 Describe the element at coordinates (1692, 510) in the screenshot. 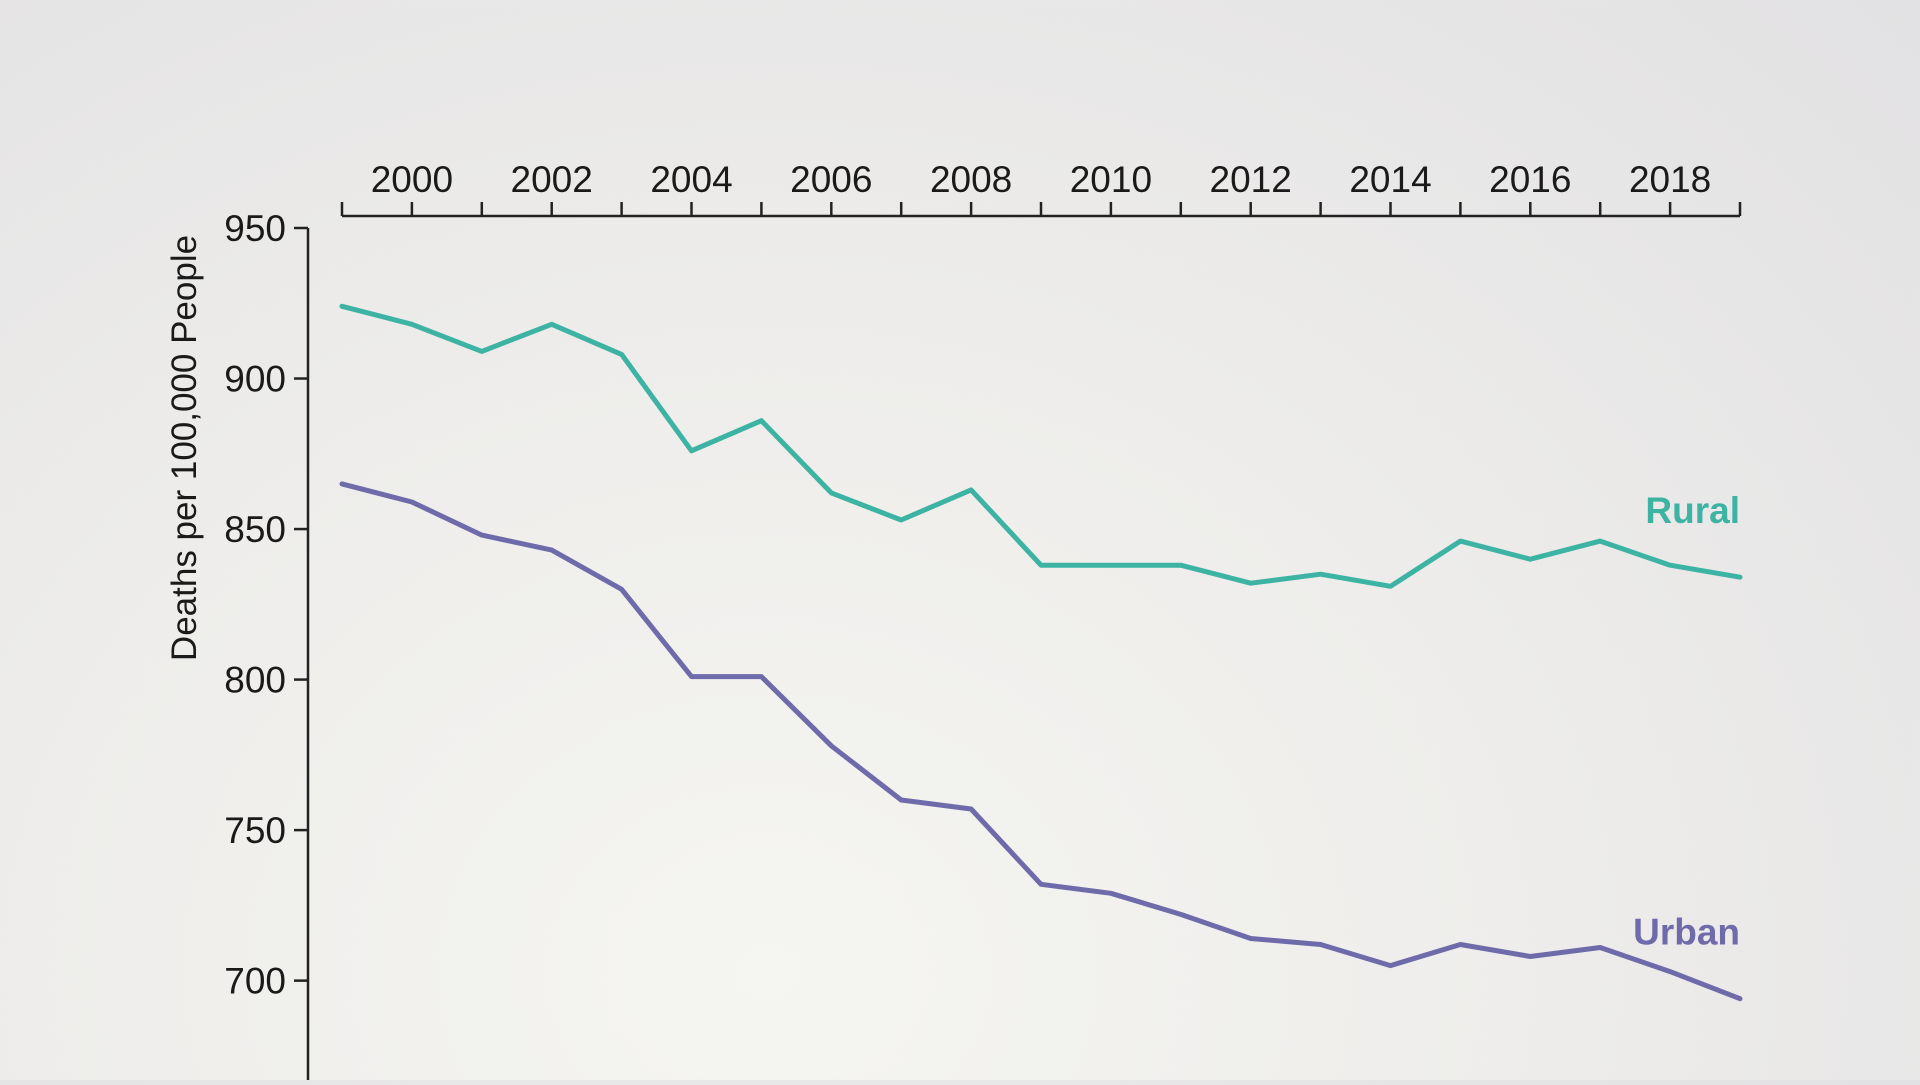

I see `series-label-rural: Rural` at that location.